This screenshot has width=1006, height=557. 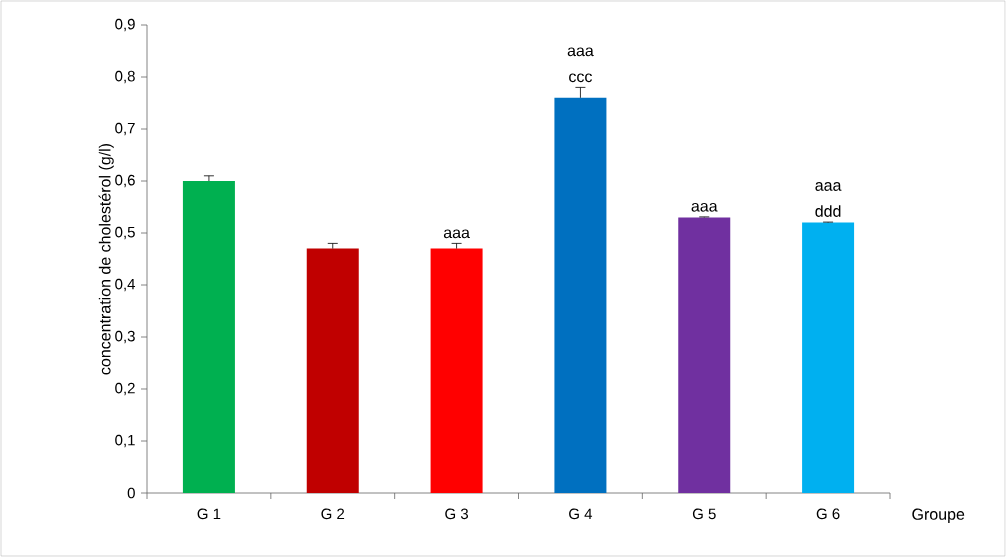 What do you see at coordinates (828, 514) in the screenshot?
I see `x-tick-label: G 6` at bounding box center [828, 514].